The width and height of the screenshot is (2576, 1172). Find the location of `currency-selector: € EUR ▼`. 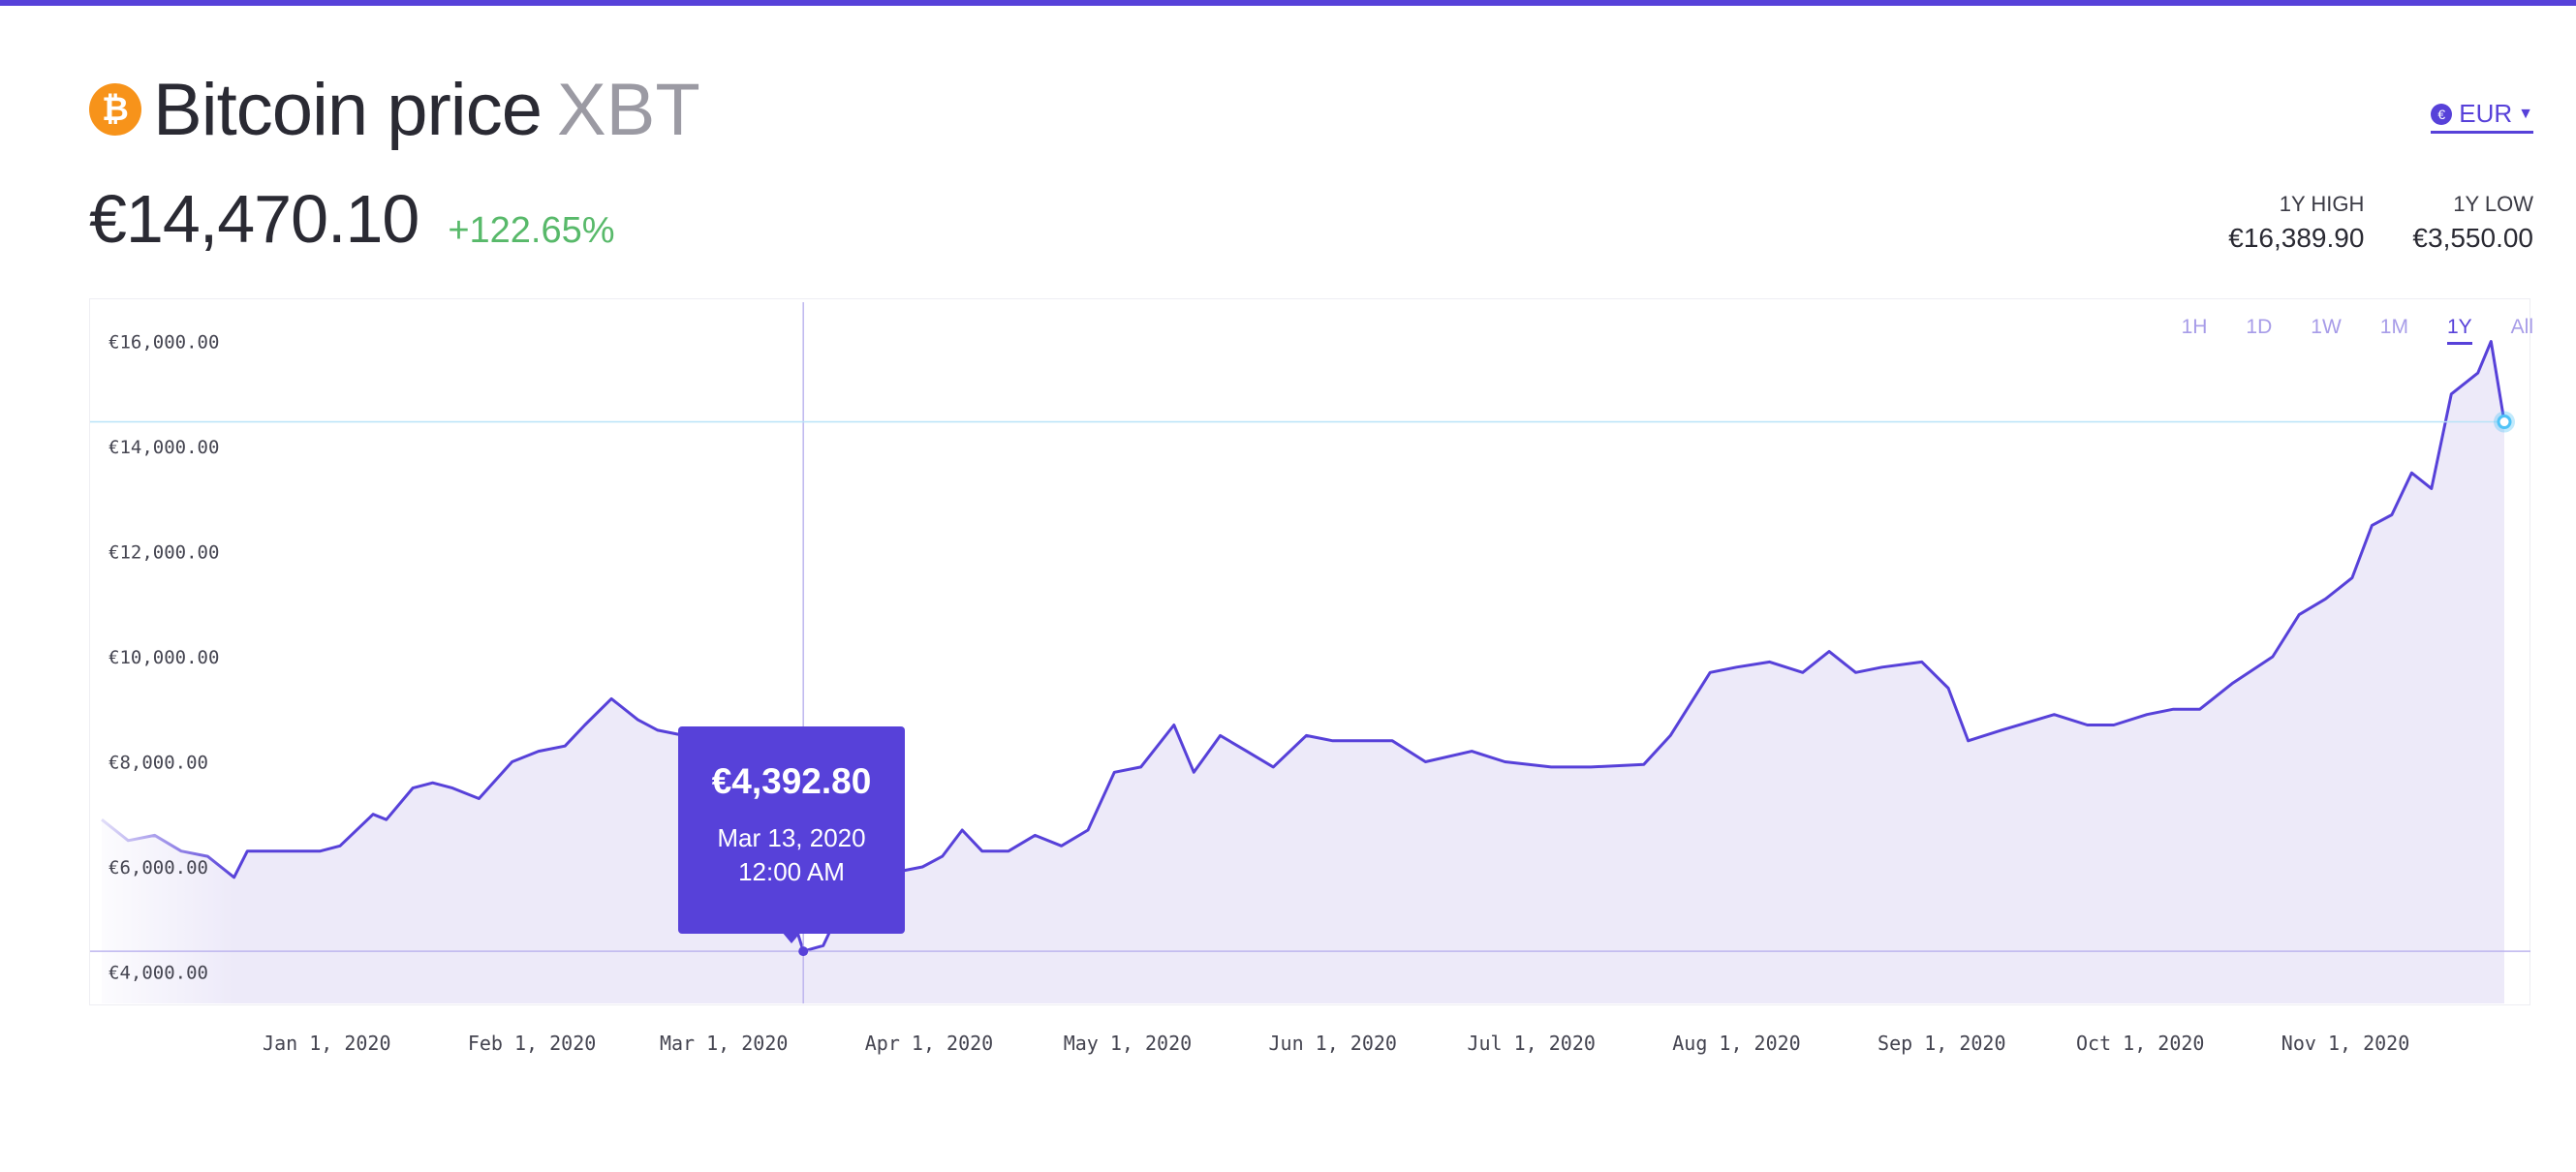

currency-selector: € EUR ▼ is located at coordinates (2482, 116).